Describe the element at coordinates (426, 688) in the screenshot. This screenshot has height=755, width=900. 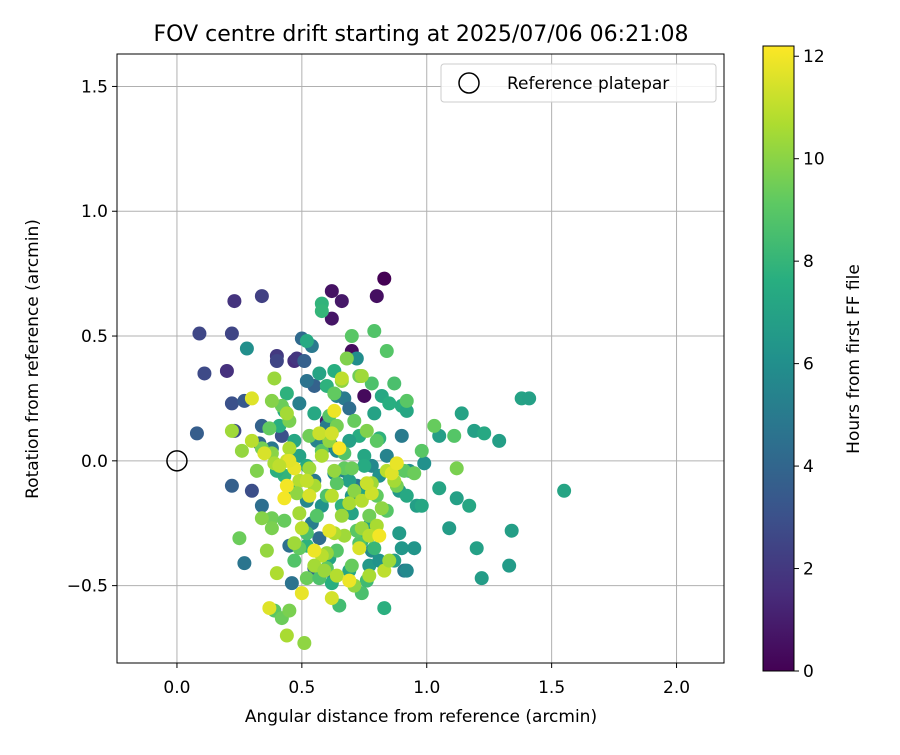
I see `x-tick-label: 1.0` at that location.